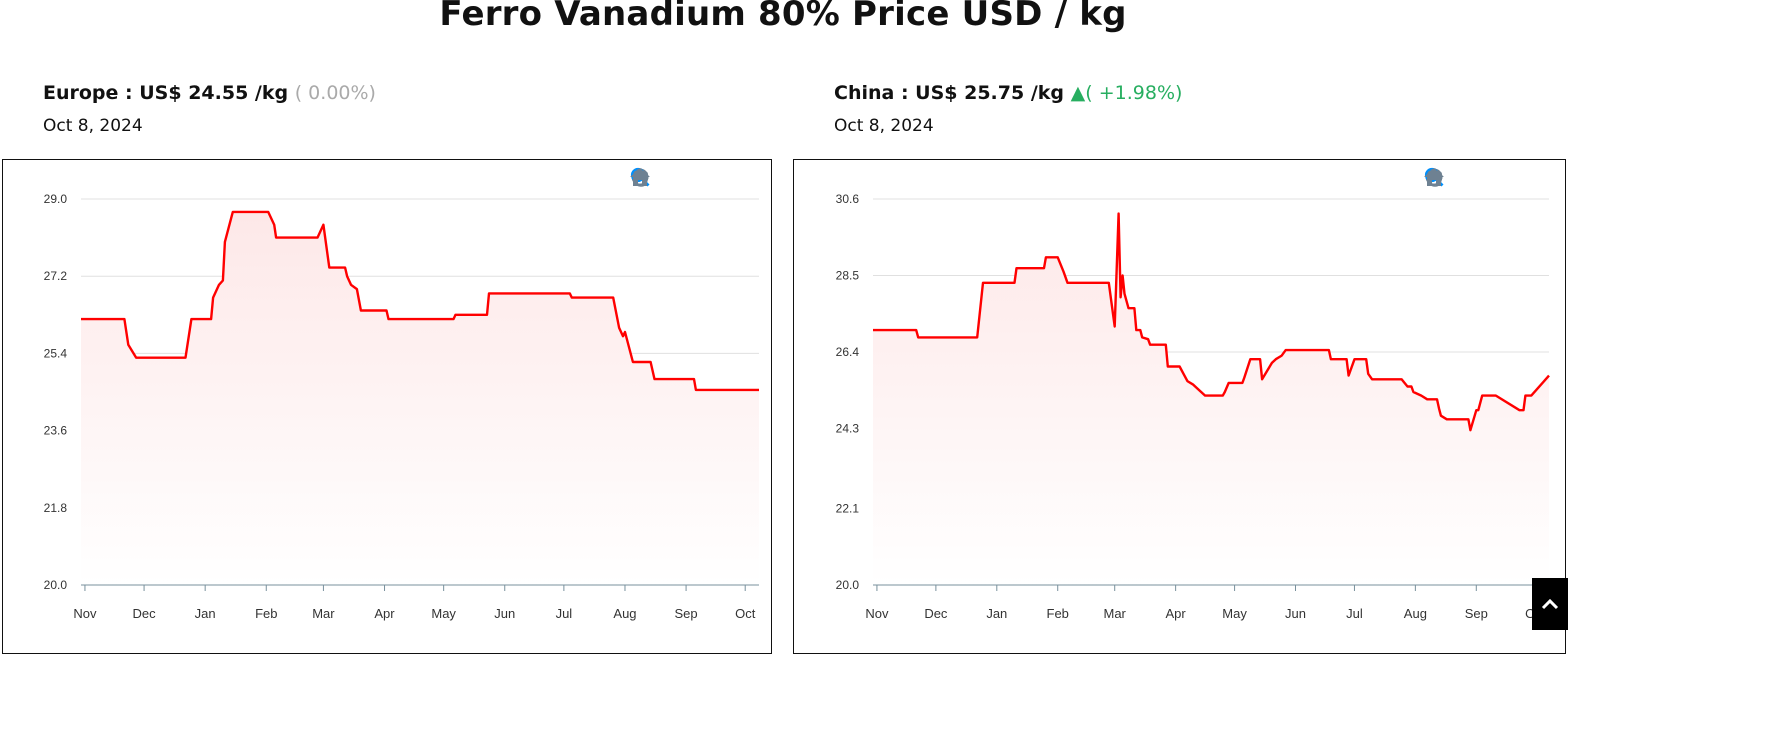  I want to click on page-title: Ferro Vanadium 80% Price USD / kg, so click(783, 17).